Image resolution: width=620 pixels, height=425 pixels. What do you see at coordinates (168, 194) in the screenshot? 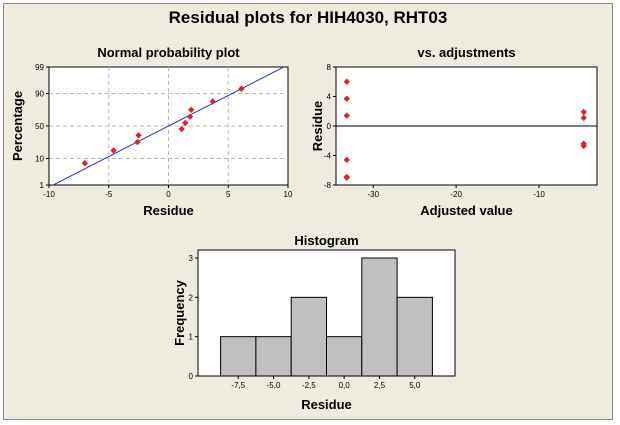
I see `probability-plot-xtick-label: 0` at bounding box center [168, 194].